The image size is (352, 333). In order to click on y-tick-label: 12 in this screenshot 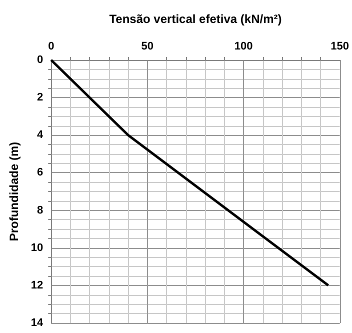, I will do `click(37, 285)`.